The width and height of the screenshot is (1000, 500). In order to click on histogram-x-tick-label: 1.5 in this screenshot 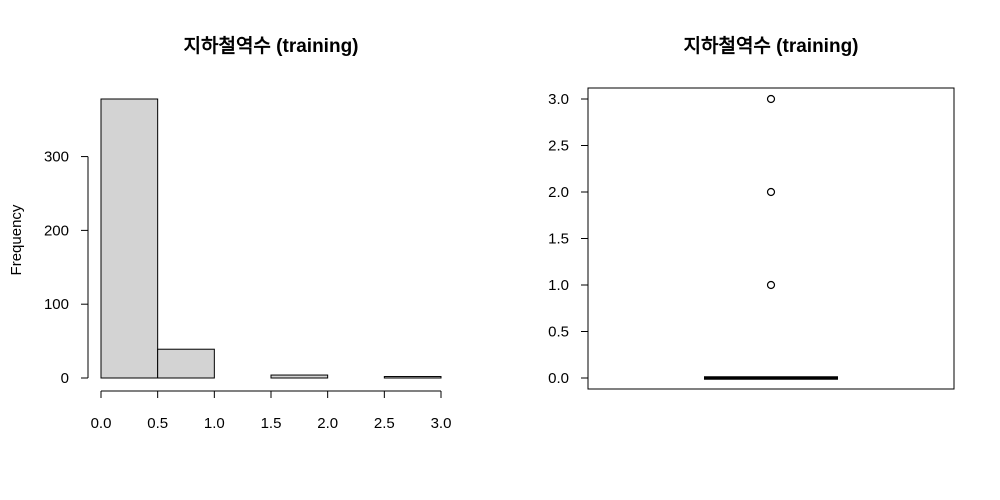, I will do `click(271, 423)`.